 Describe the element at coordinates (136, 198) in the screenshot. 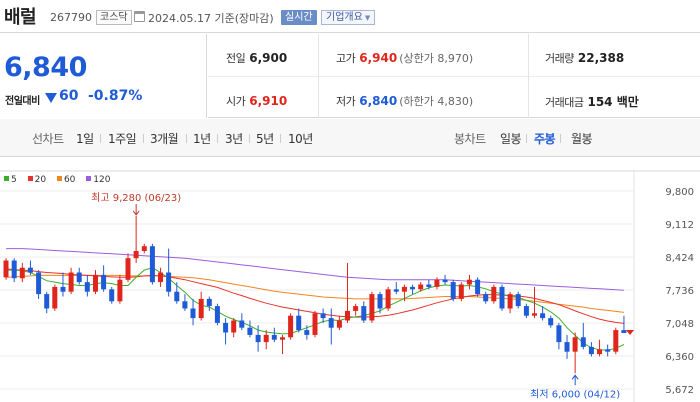

I see `max-annotation: 최고 9,280 (06/23)` at that location.